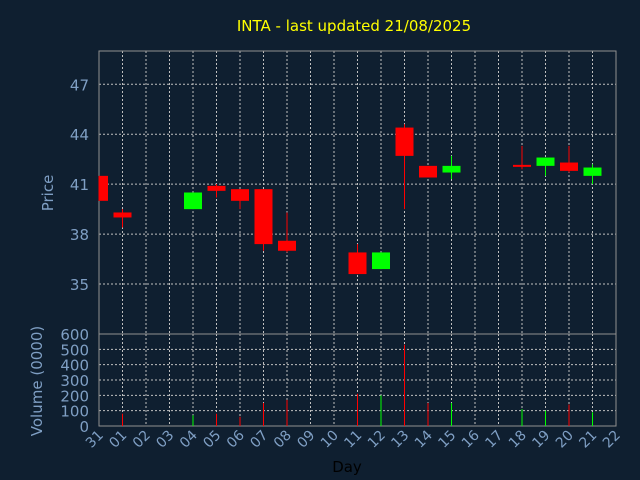 Image resolution: width=640 pixels, height=480 pixels. Describe the element at coordinates (357, 385) in the screenshot. I see `volume-bars` at that location.